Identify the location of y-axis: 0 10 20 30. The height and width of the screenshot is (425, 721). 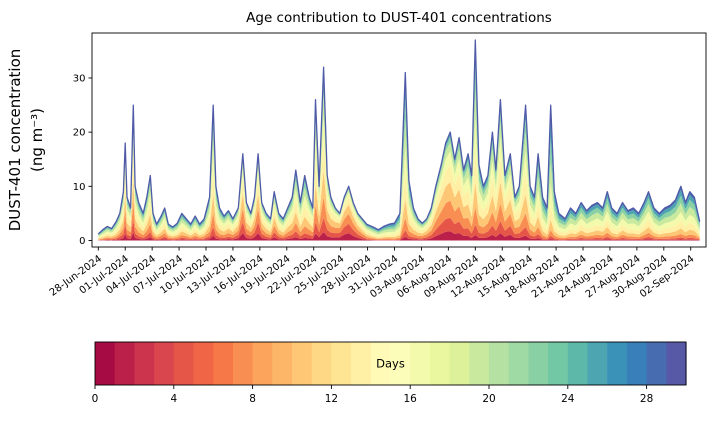
(82, 160).